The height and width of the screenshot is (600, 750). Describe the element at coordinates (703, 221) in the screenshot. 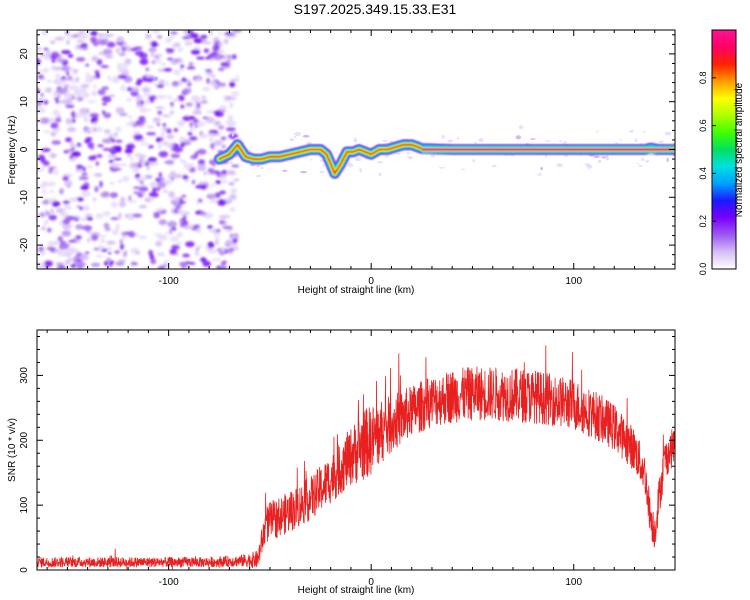

I see `colorbar-tick-label: 0.2` at that location.